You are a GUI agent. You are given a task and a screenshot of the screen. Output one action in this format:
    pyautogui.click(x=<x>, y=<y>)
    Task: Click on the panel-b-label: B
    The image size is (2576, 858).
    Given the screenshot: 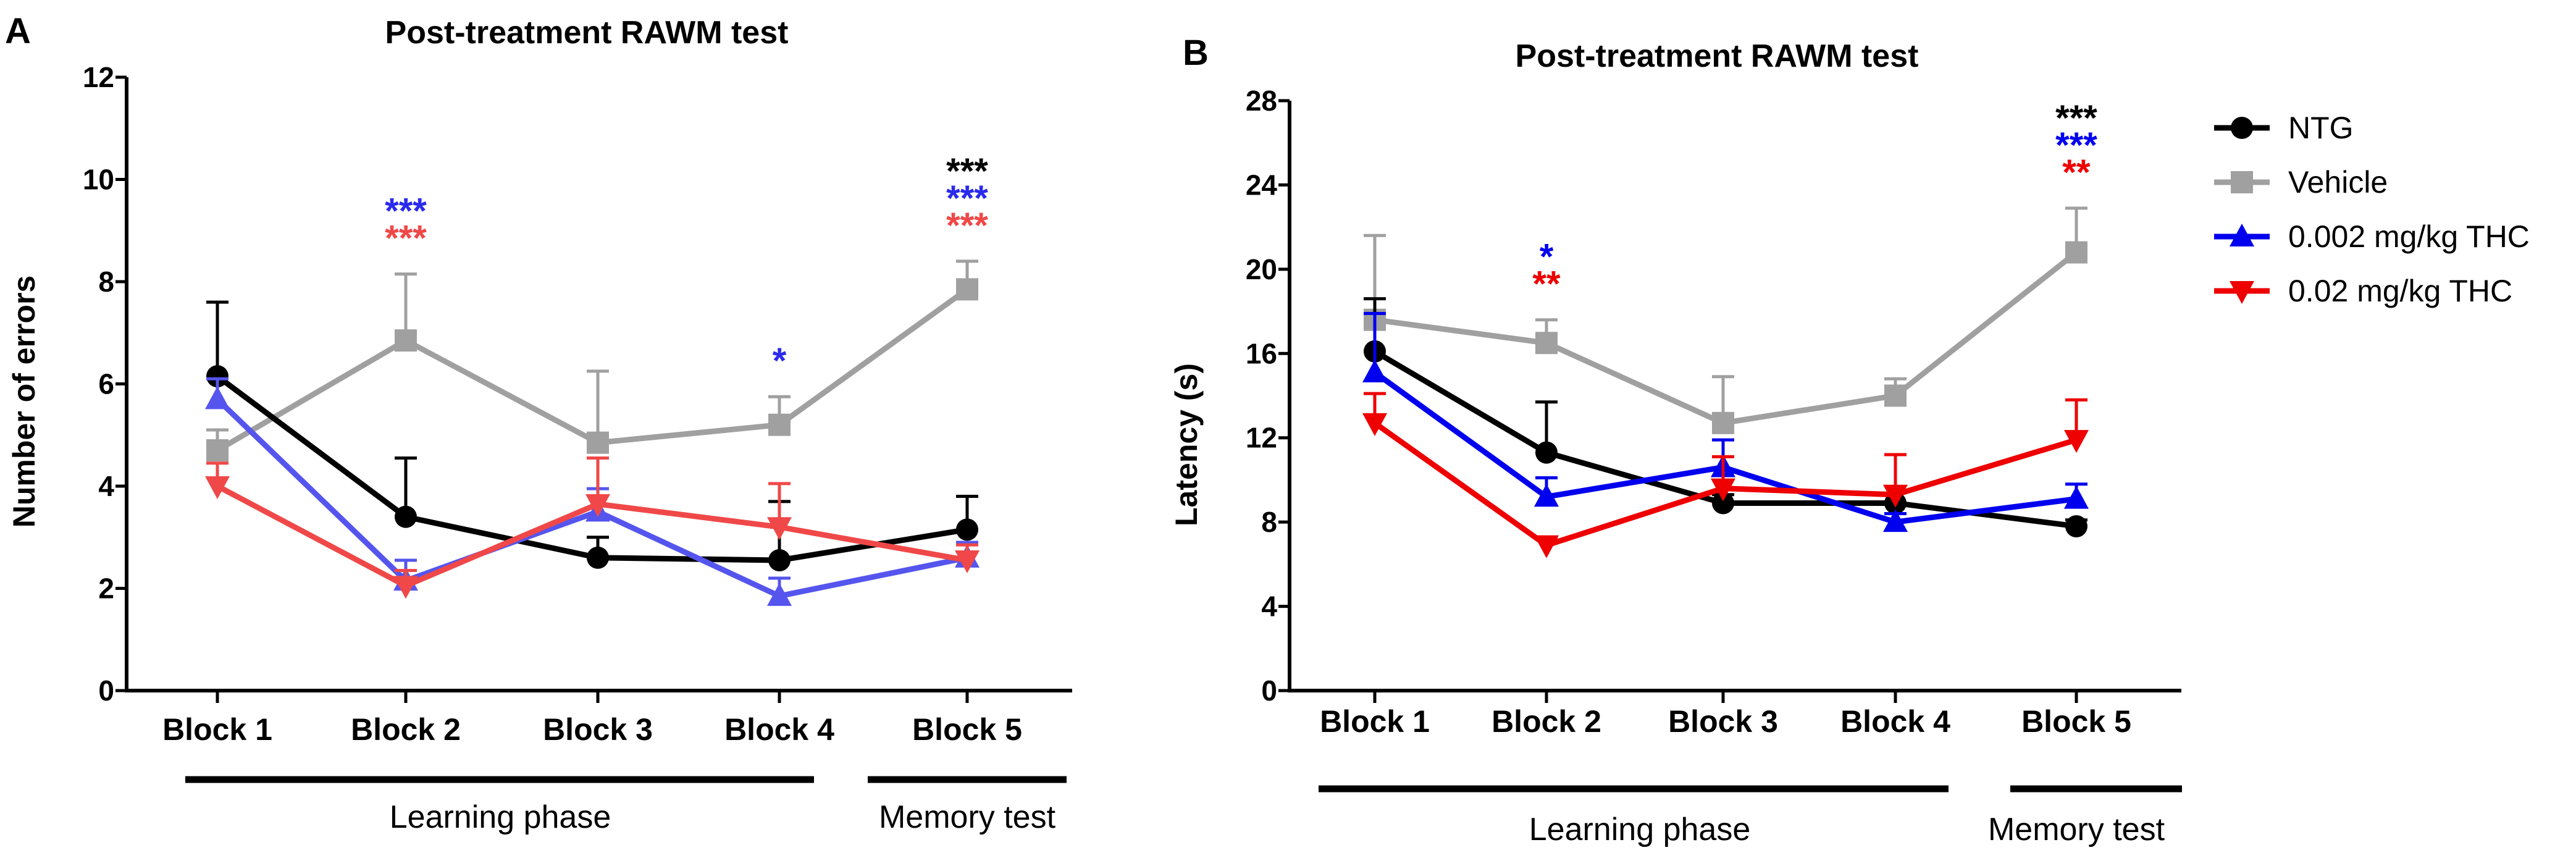 What is the action you would take?
    pyautogui.click(x=1196, y=53)
    